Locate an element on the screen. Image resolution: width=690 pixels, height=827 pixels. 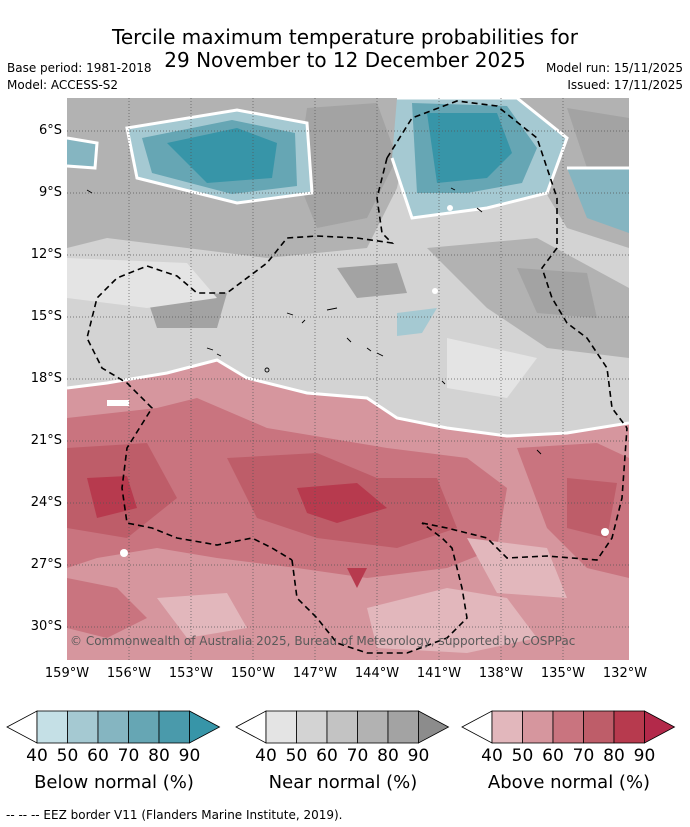
lat-label: 18°S is located at coordinates (46, 378).